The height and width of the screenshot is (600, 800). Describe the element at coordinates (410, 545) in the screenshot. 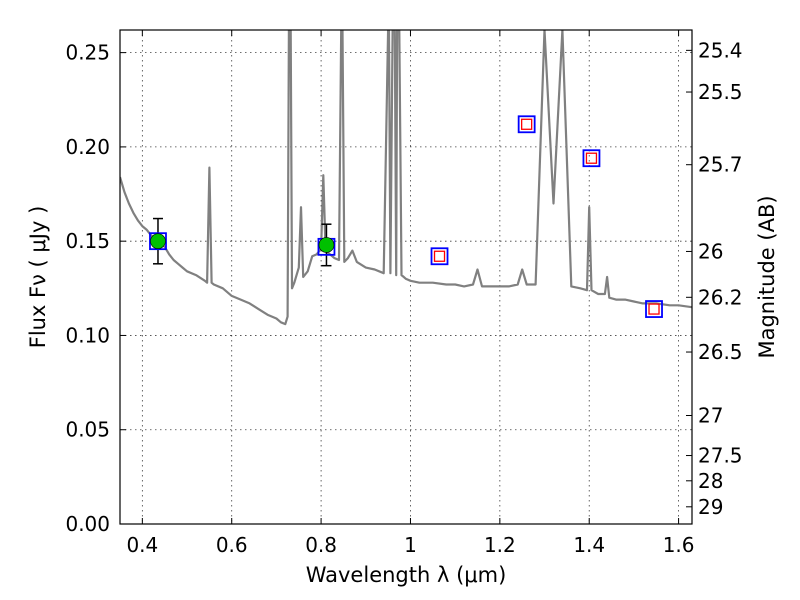

I see `x-tick-label: 1` at that location.